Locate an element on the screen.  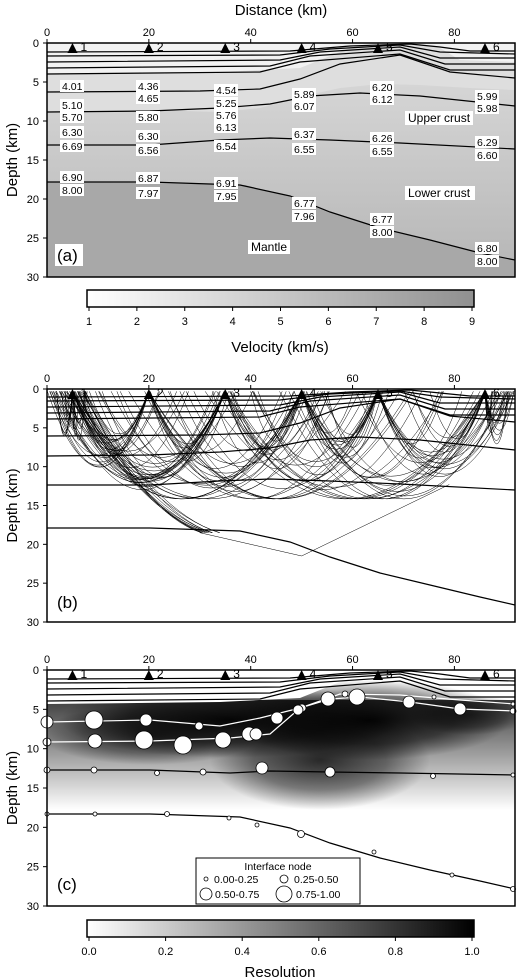
station-label: 2 is located at coordinates (160, 674).